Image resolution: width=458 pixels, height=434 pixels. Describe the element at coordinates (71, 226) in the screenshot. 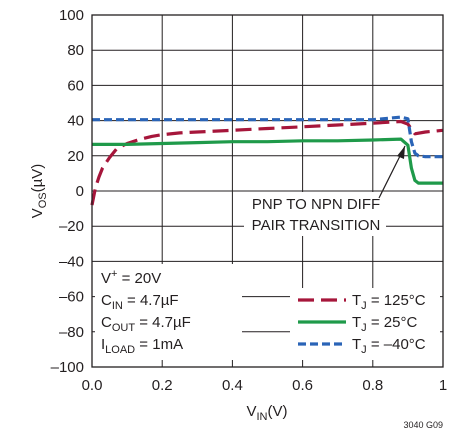

I see `y-tick-label: –20` at that location.